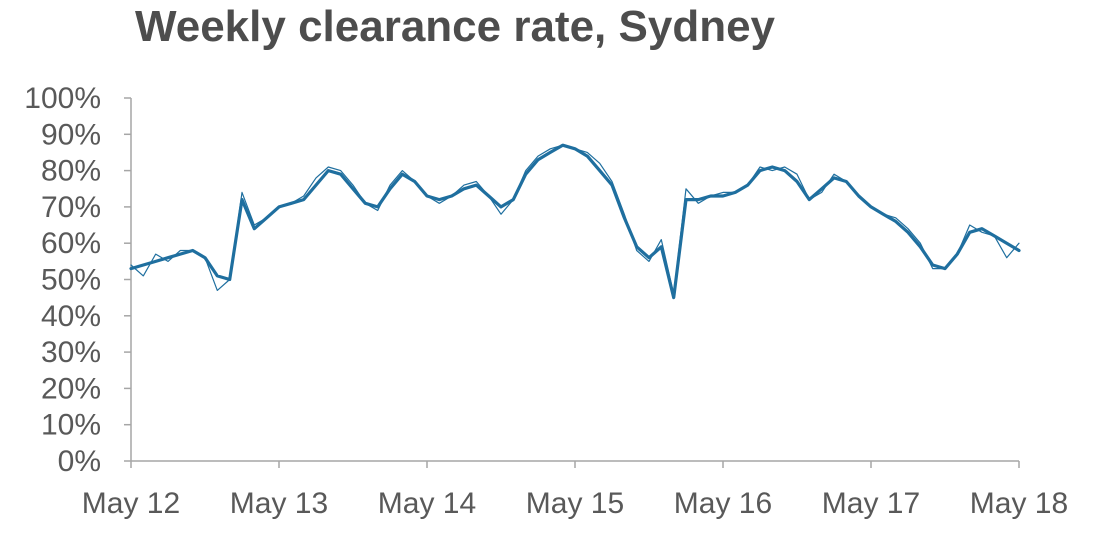 This screenshot has width=1095, height=537. What do you see at coordinates (71, 134) in the screenshot?
I see `y-tick-label: 90%` at bounding box center [71, 134].